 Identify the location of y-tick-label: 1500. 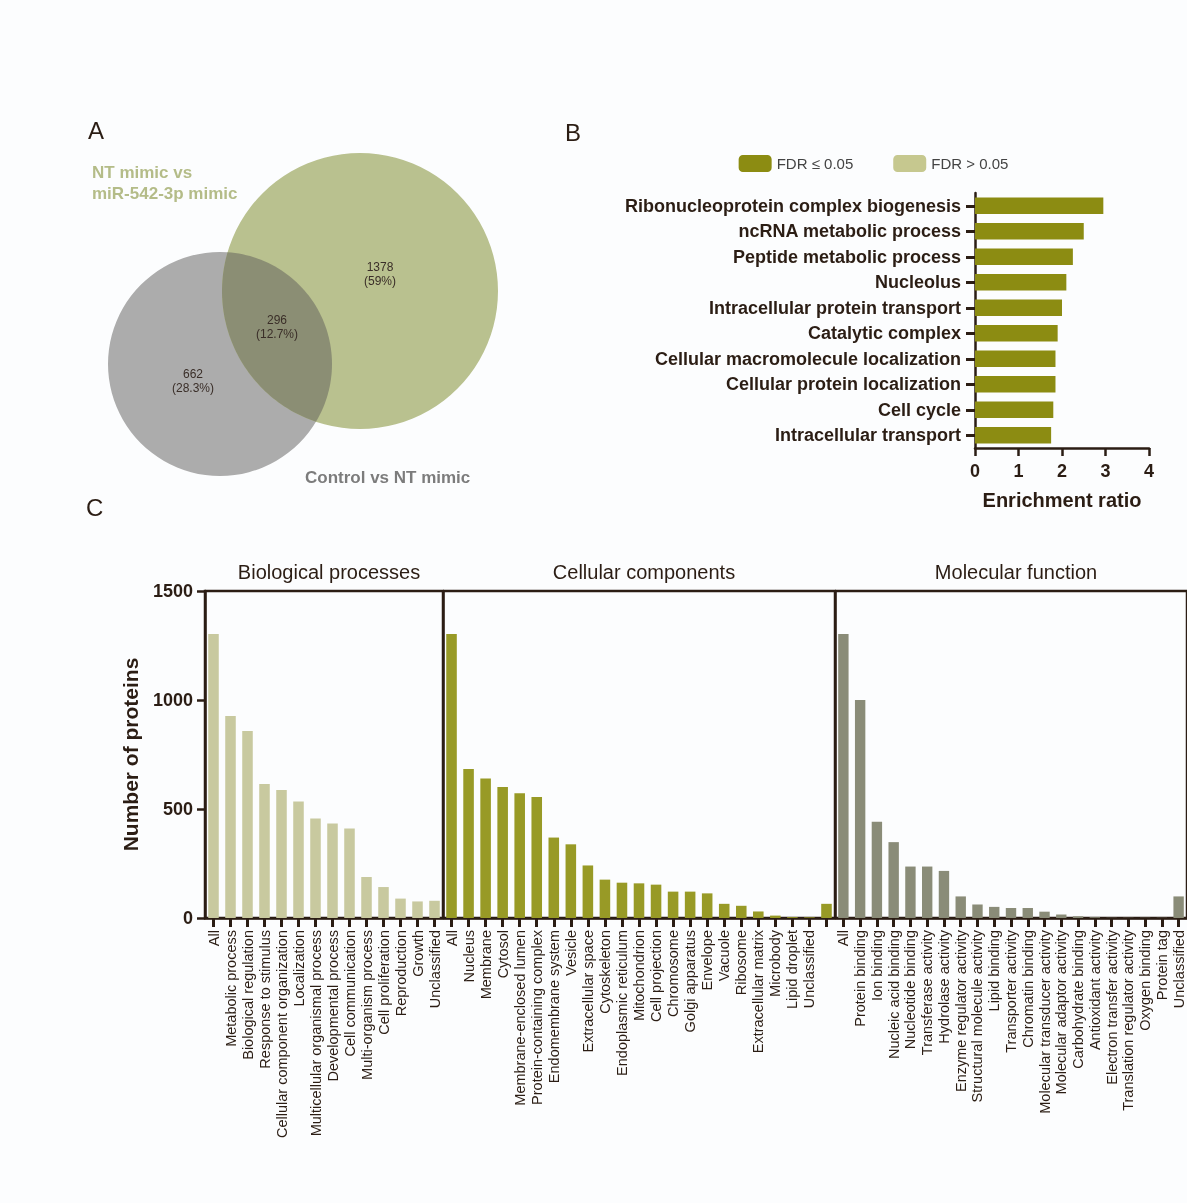
(172, 591).